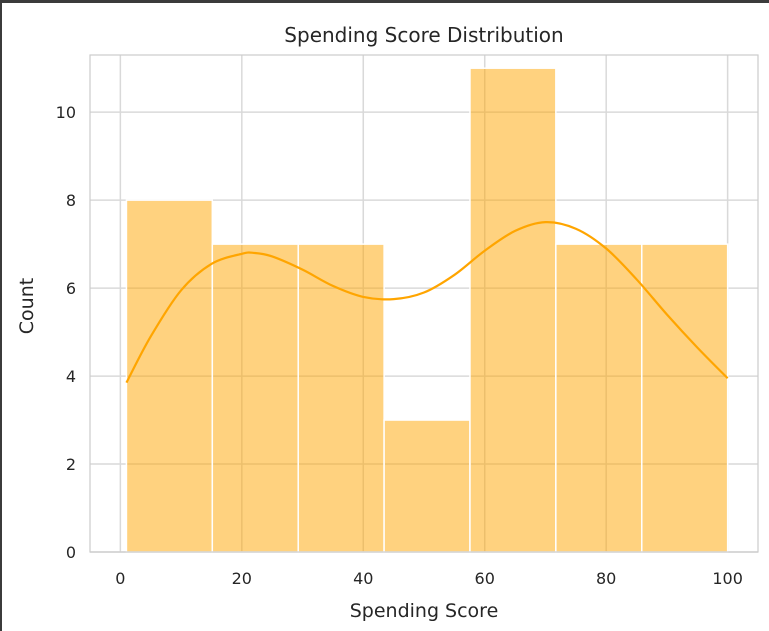 This screenshot has width=769, height=631. Describe the element at coordinates (363, 578) in the screenshot. I see `x-tick-label-2: 40` at that location.